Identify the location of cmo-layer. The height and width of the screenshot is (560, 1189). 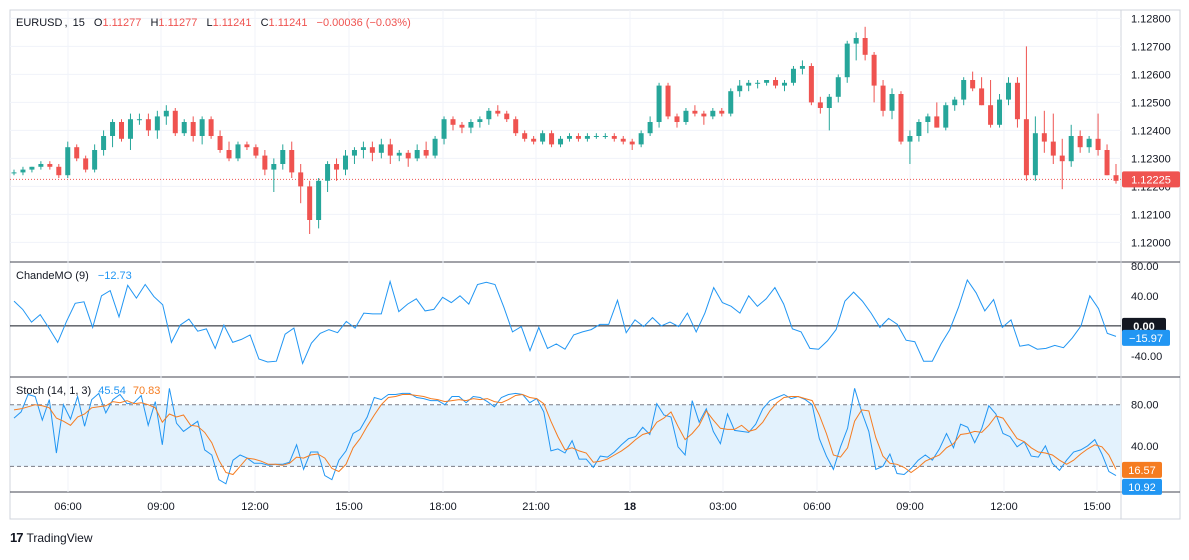
(565, 322).